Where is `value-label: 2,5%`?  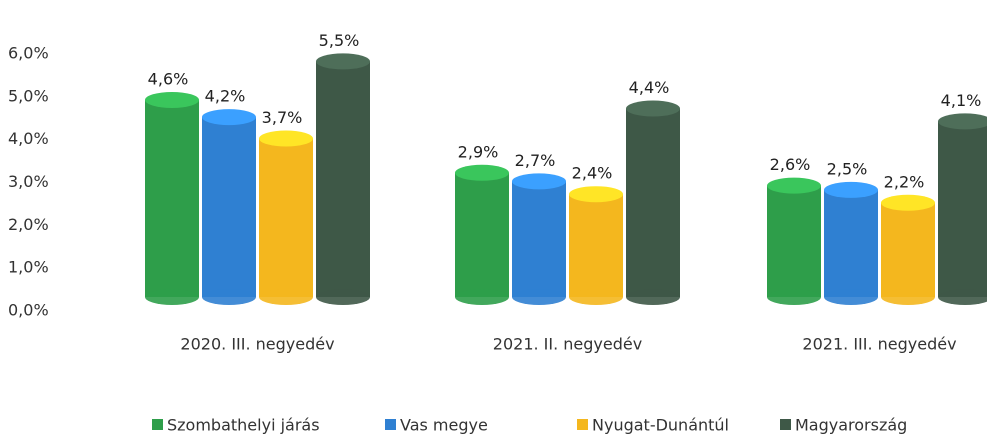
value-label: 2,5% is located at coordinates (847, 168).